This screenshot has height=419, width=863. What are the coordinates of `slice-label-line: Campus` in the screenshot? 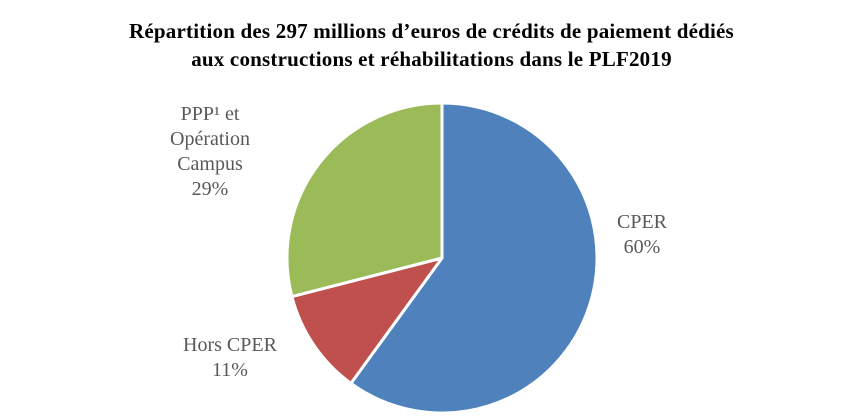 It's located at (210, 164).